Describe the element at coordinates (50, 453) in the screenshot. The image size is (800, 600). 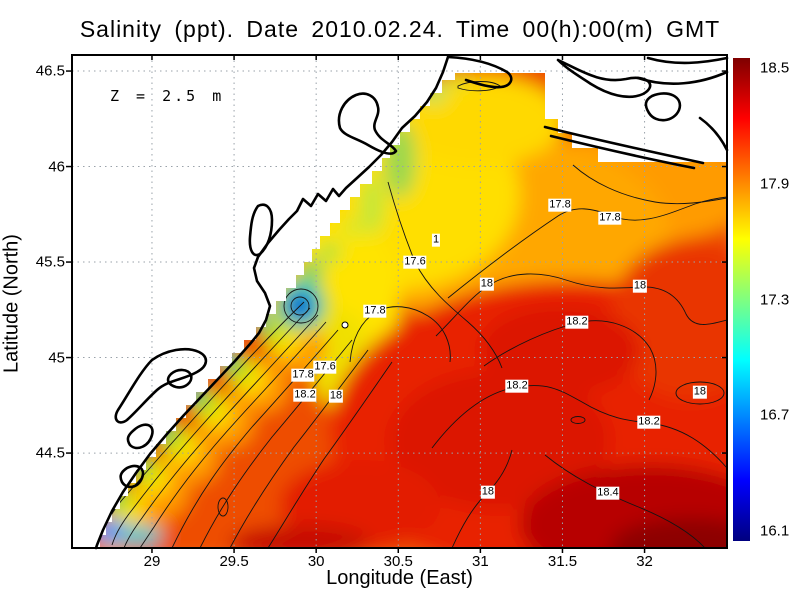
I see `y-tick-label: 44.5` at that location.